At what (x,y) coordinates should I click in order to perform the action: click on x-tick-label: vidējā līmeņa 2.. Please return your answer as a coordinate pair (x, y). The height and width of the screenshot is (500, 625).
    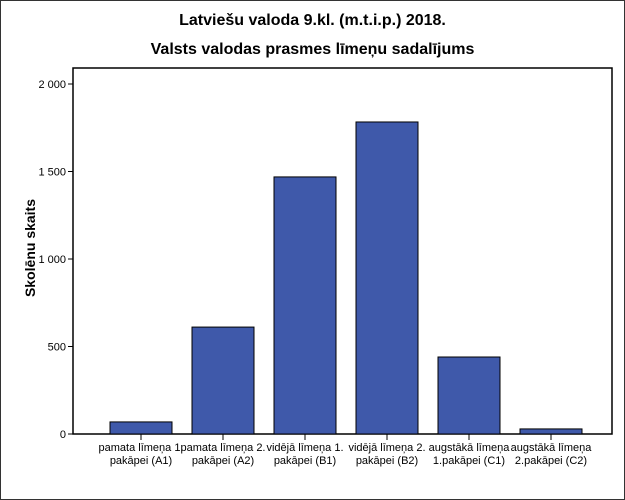
    Looking at the image, I should click on (386, 448).